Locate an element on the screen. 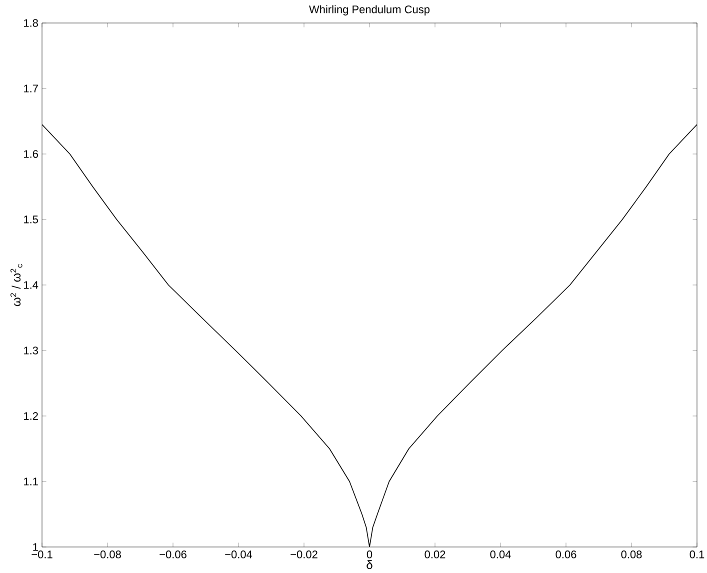  x-tick-label: −0.02 is located at coordinates (304, 554).